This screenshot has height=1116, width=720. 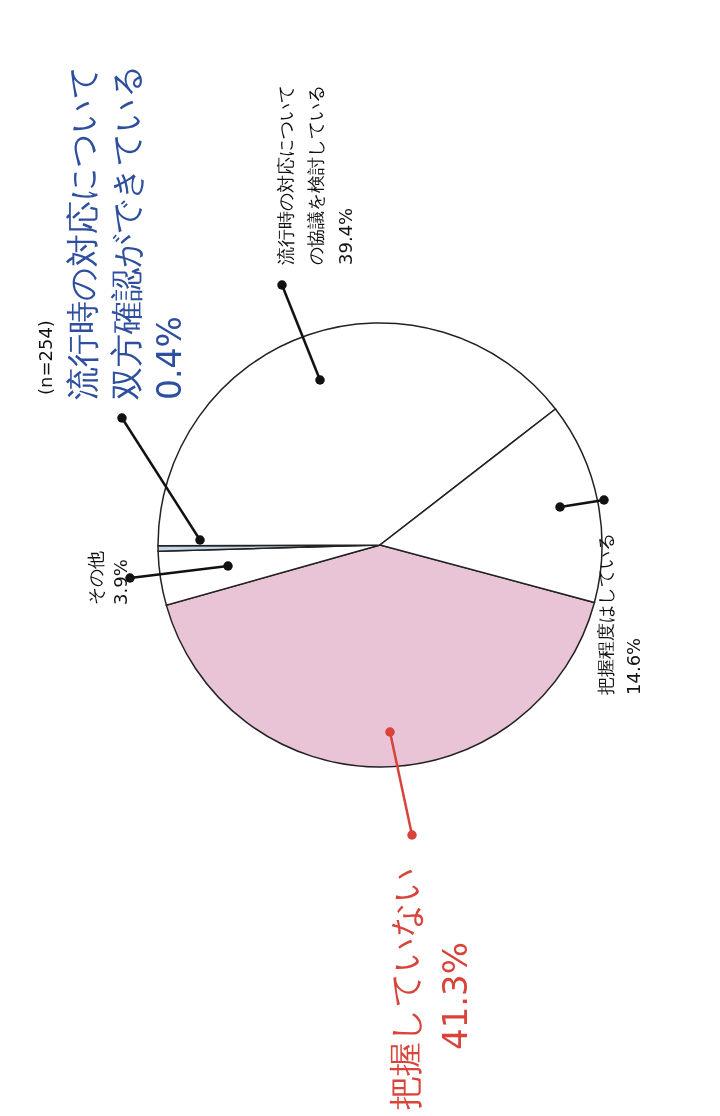 What do you see at coordinates (120, 582) in the screenshot?
I see `data-label: 3.9%` at bounding box center [120, 582].